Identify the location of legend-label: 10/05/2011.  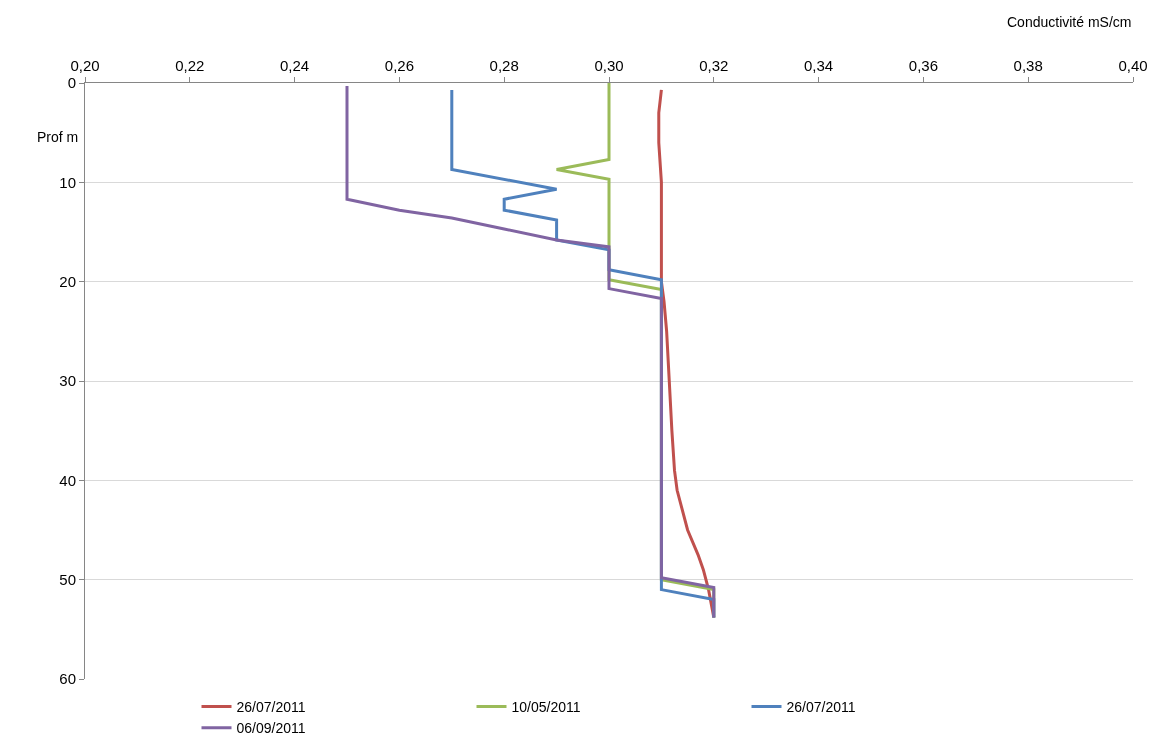
(546, 706).